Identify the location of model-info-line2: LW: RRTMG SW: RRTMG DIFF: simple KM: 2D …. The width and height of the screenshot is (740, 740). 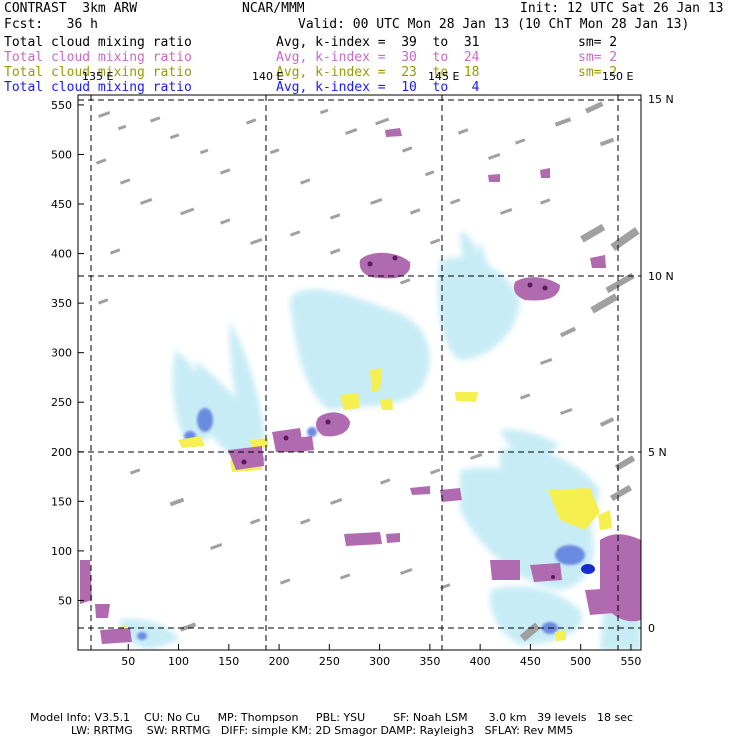
(322, 730).